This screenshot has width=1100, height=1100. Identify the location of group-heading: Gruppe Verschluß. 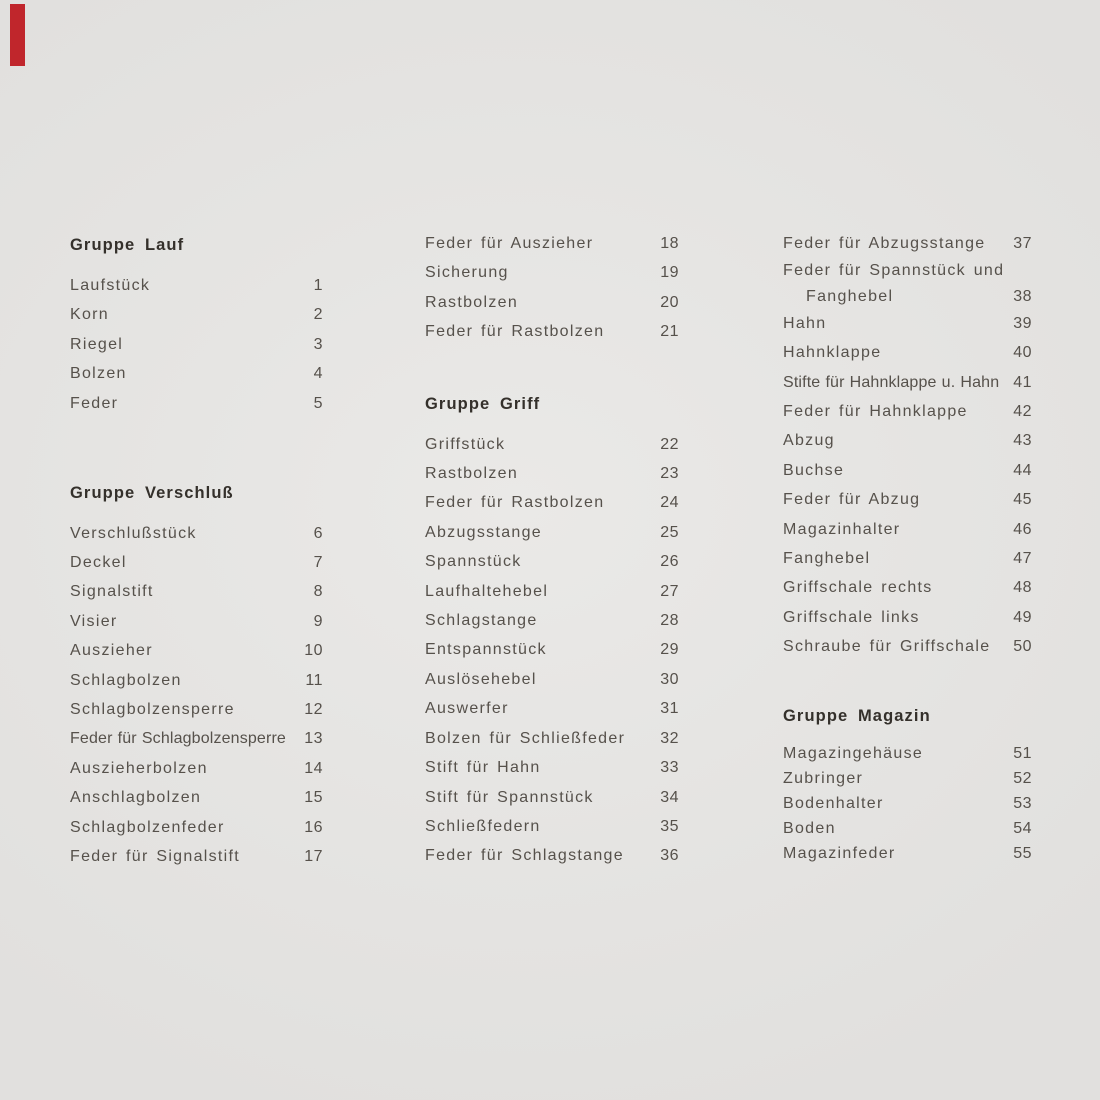
(152, 493).